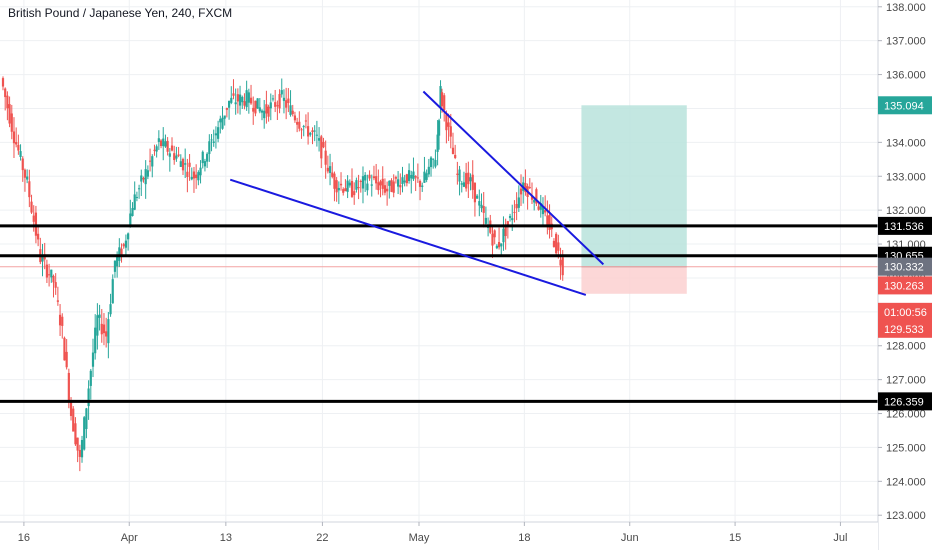  Describe the element at coordinates (322, 538) in the screenshot. I see `x-tick-label: 22` at that location.